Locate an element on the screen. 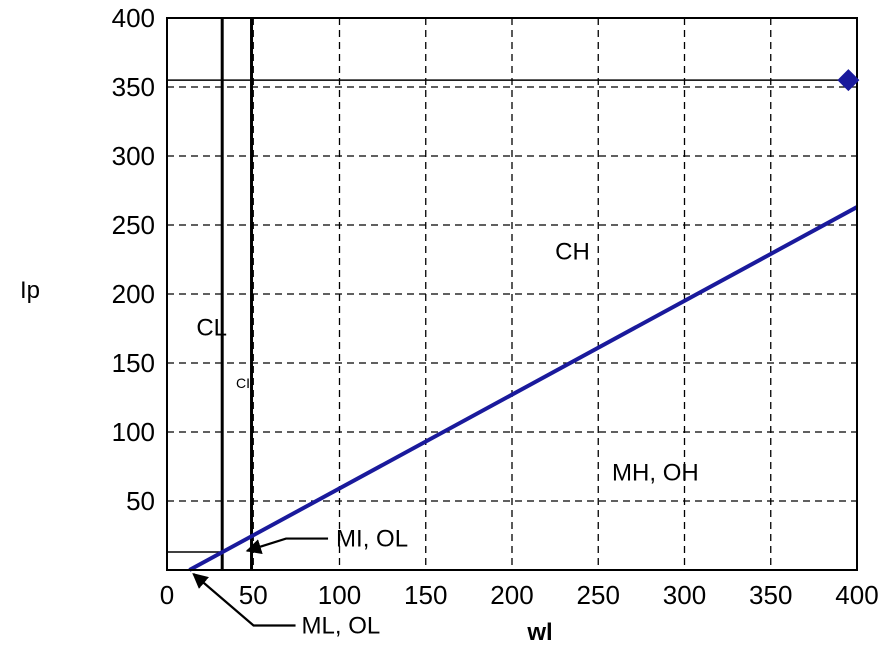 The height and width of the screenshot is (648, 890). region-label: CH is located at coordinates (572, 252).